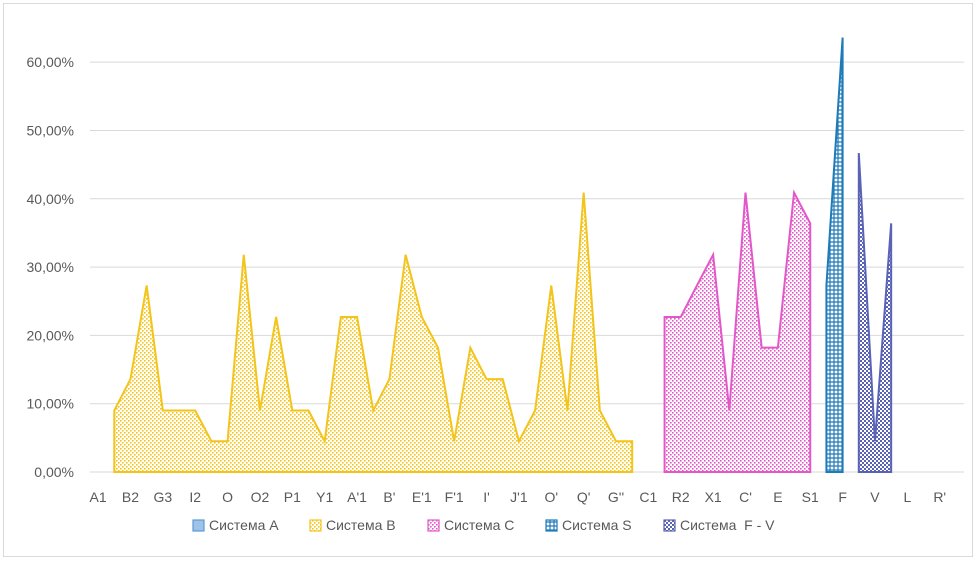  What do you see at coordinates (50, 199) in the screenshot?
I see `y-tick-label: 40,00%` at bounding box center [50, 199].